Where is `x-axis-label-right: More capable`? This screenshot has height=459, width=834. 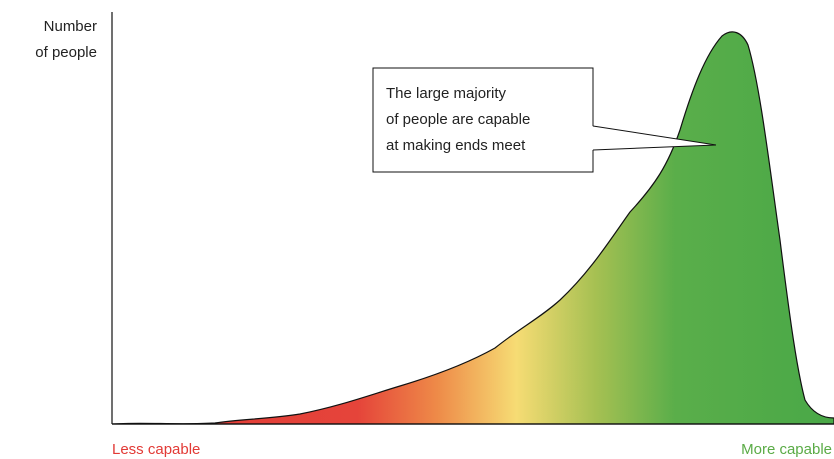
x-axis-label-right: More capable is located at coordinates (786, 449).